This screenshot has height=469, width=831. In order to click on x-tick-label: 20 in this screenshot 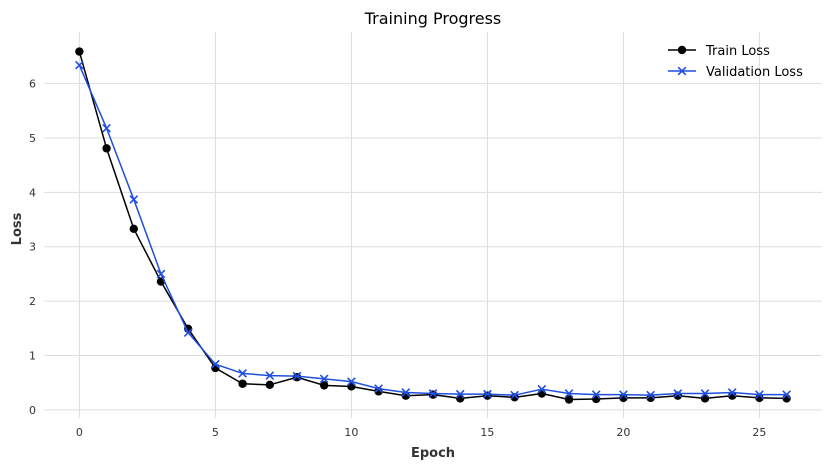, I will do `click(623, 432)`.